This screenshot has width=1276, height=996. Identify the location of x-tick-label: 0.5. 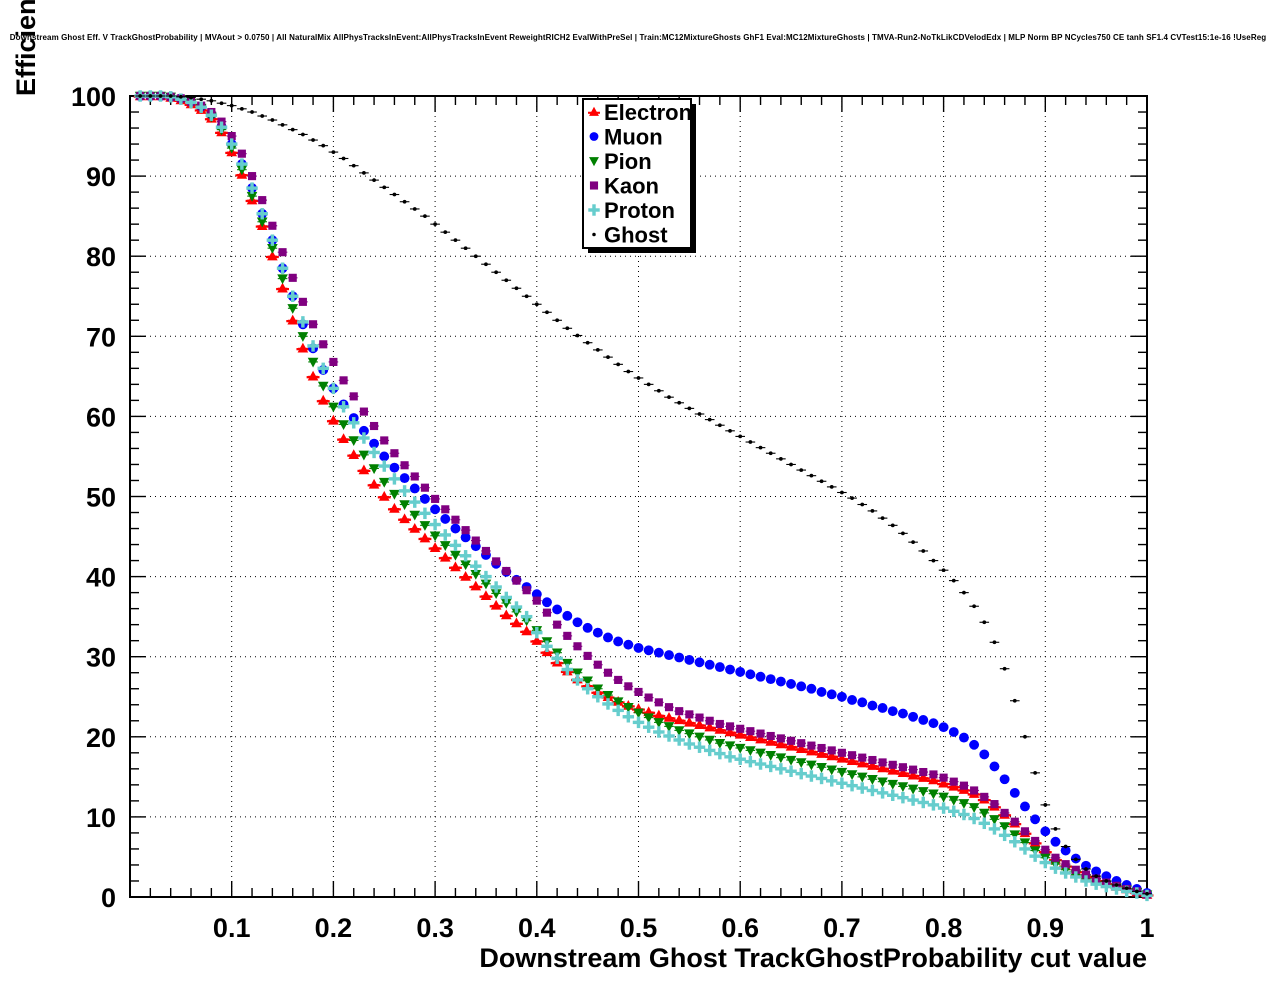
(639, 928).